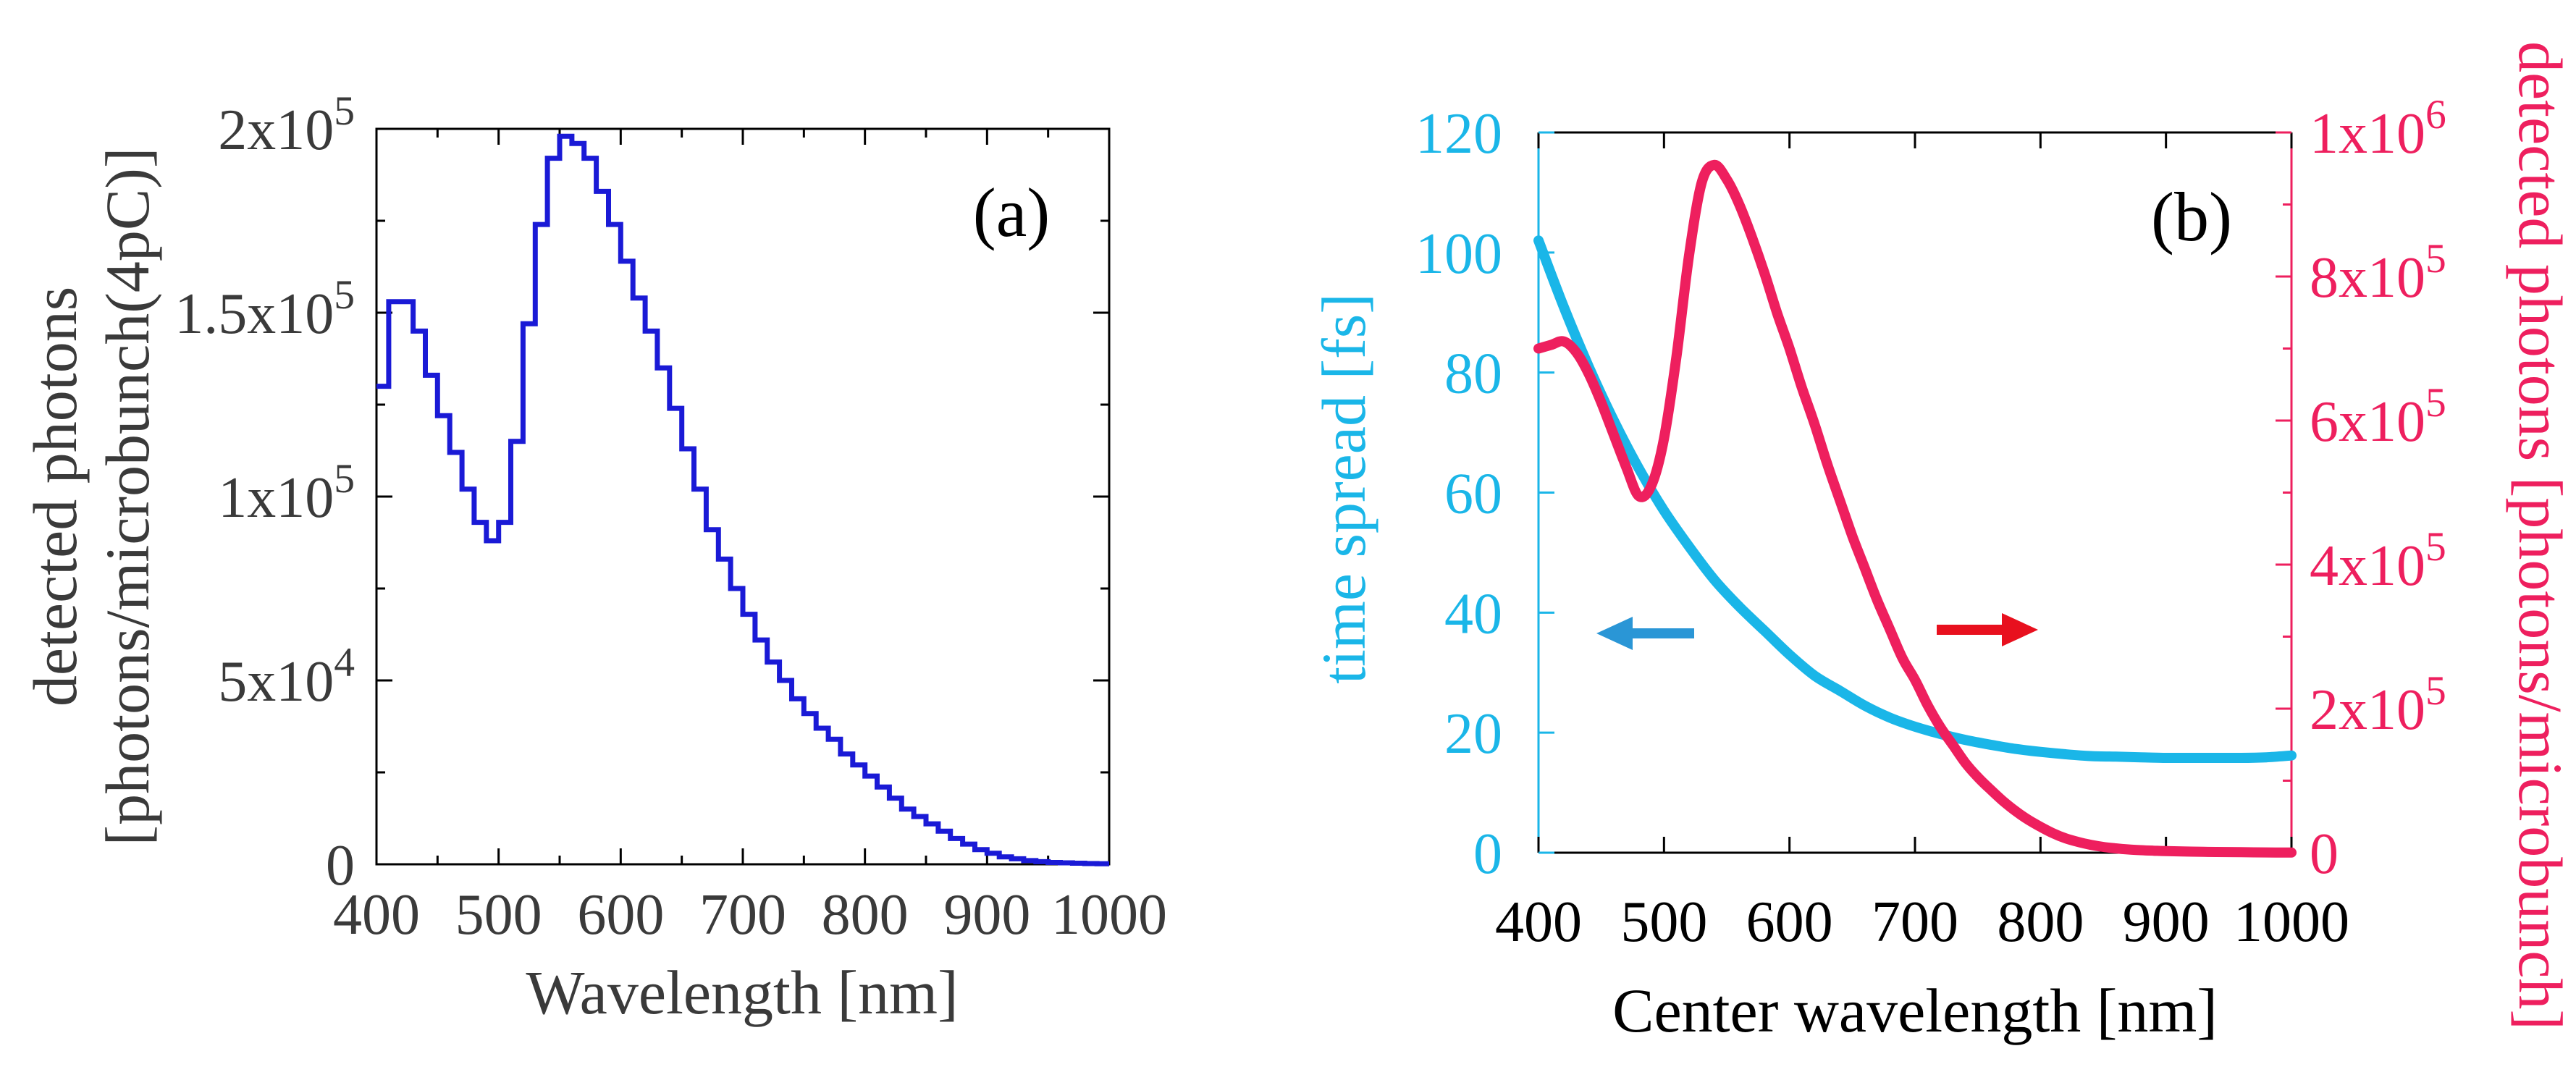 The width and height of the screenshot is (2576, 1080). I want to click on panel-label-b: (b), so click(2191, 217).